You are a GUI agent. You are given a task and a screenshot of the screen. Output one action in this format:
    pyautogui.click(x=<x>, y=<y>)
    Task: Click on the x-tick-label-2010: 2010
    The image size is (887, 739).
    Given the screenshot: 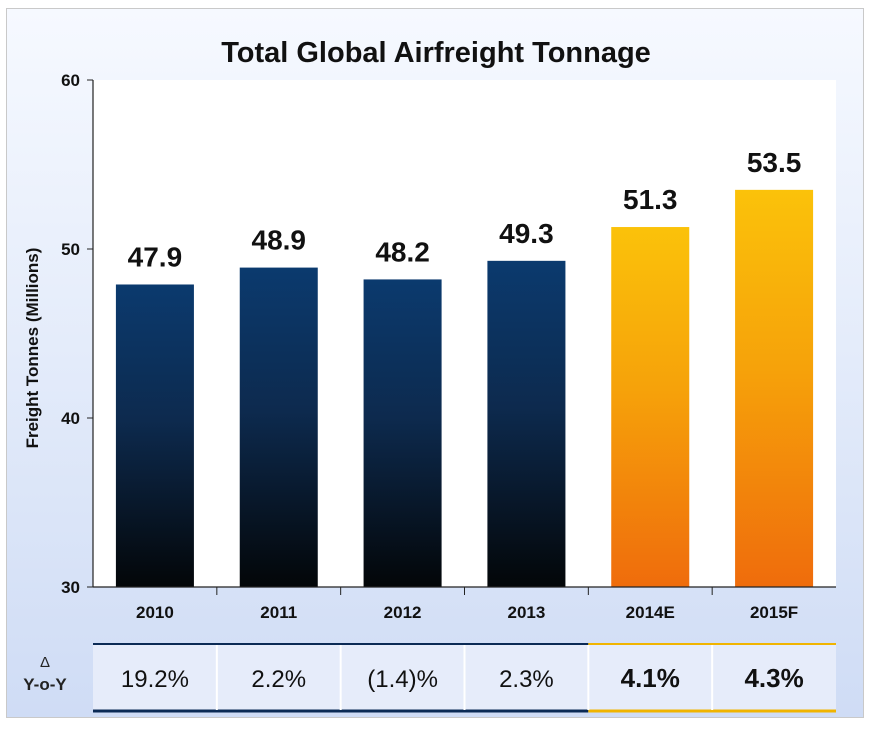 What is the action you would take?
    pyautogui.click(x=155, y=612)
    